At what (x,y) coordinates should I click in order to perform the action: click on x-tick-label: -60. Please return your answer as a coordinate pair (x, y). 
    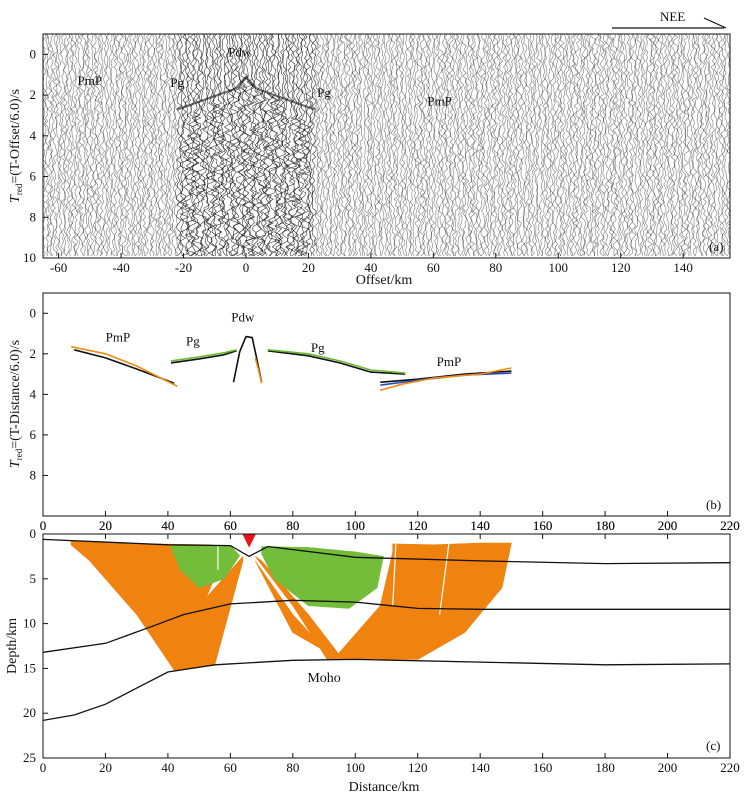
    Looking at the image, I should click on (58, 267).